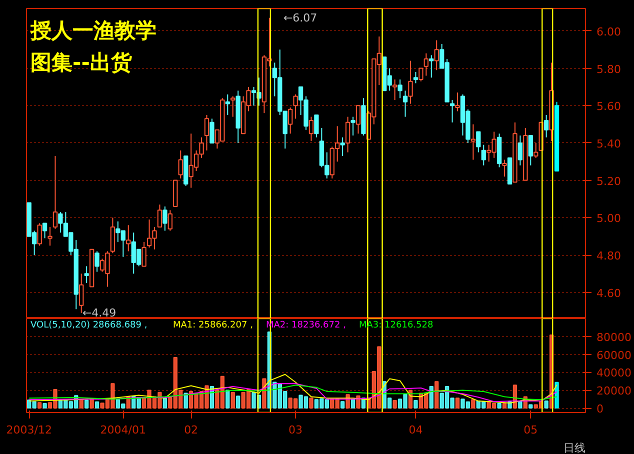  Describe the element at coordinates (295, 430) in the screenshot. I see `x-tick-label: 03` at that location.